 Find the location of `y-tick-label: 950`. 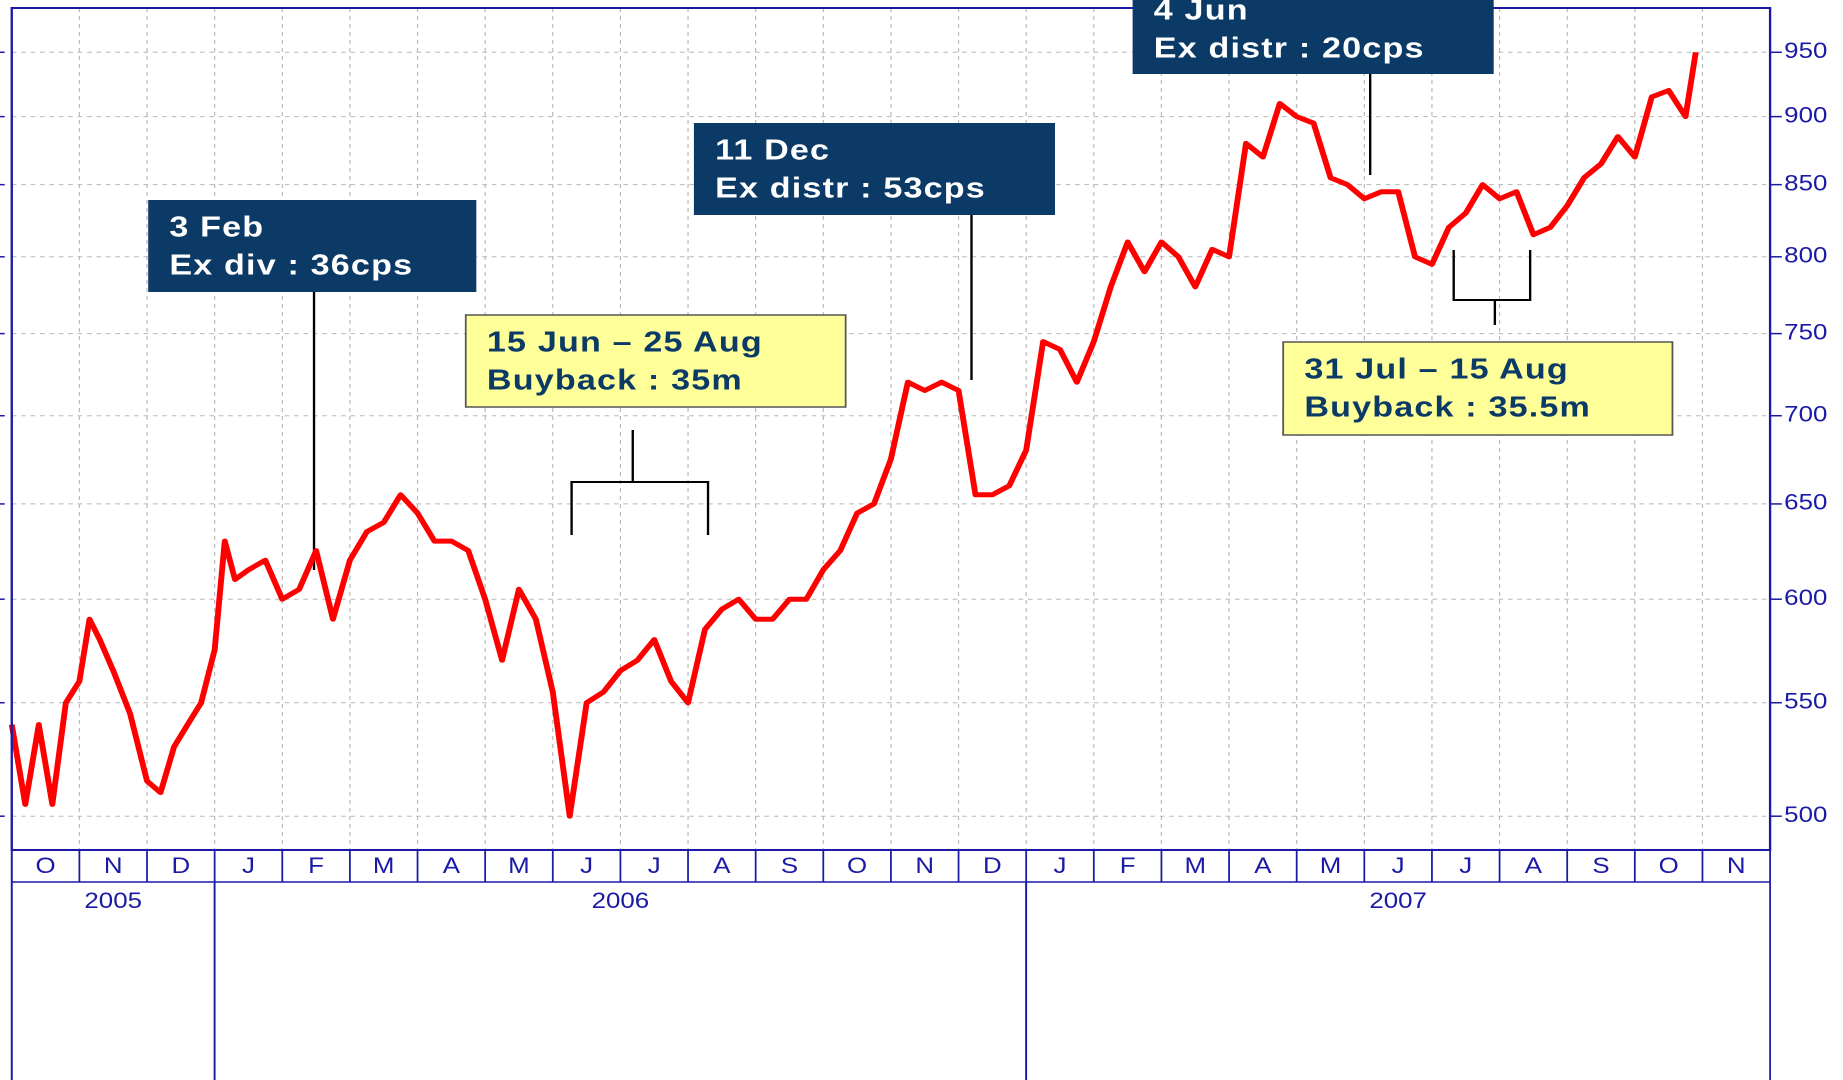

y-tick-label: 950 is located at coordinates (1805, 51).